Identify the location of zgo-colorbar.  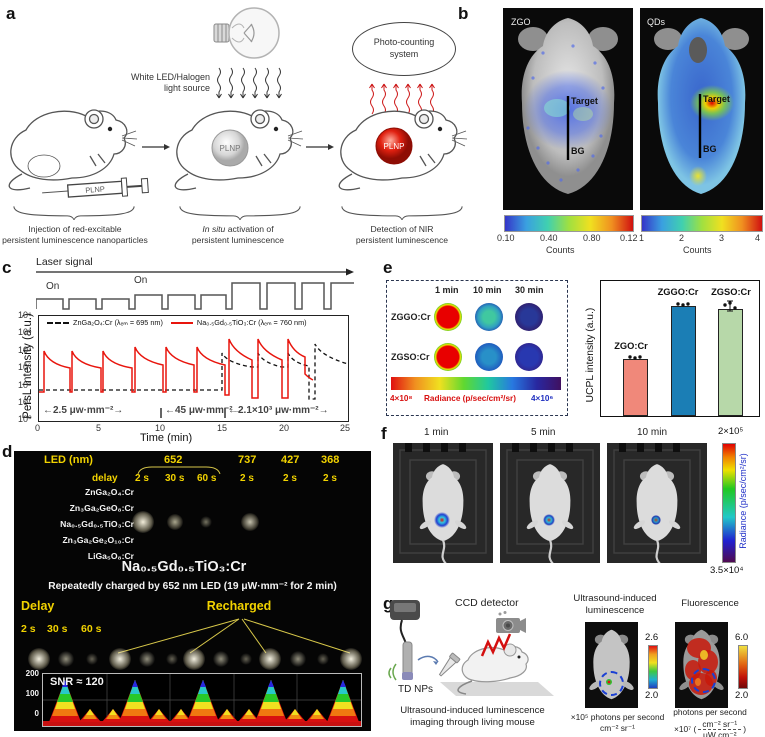
(569, 223).